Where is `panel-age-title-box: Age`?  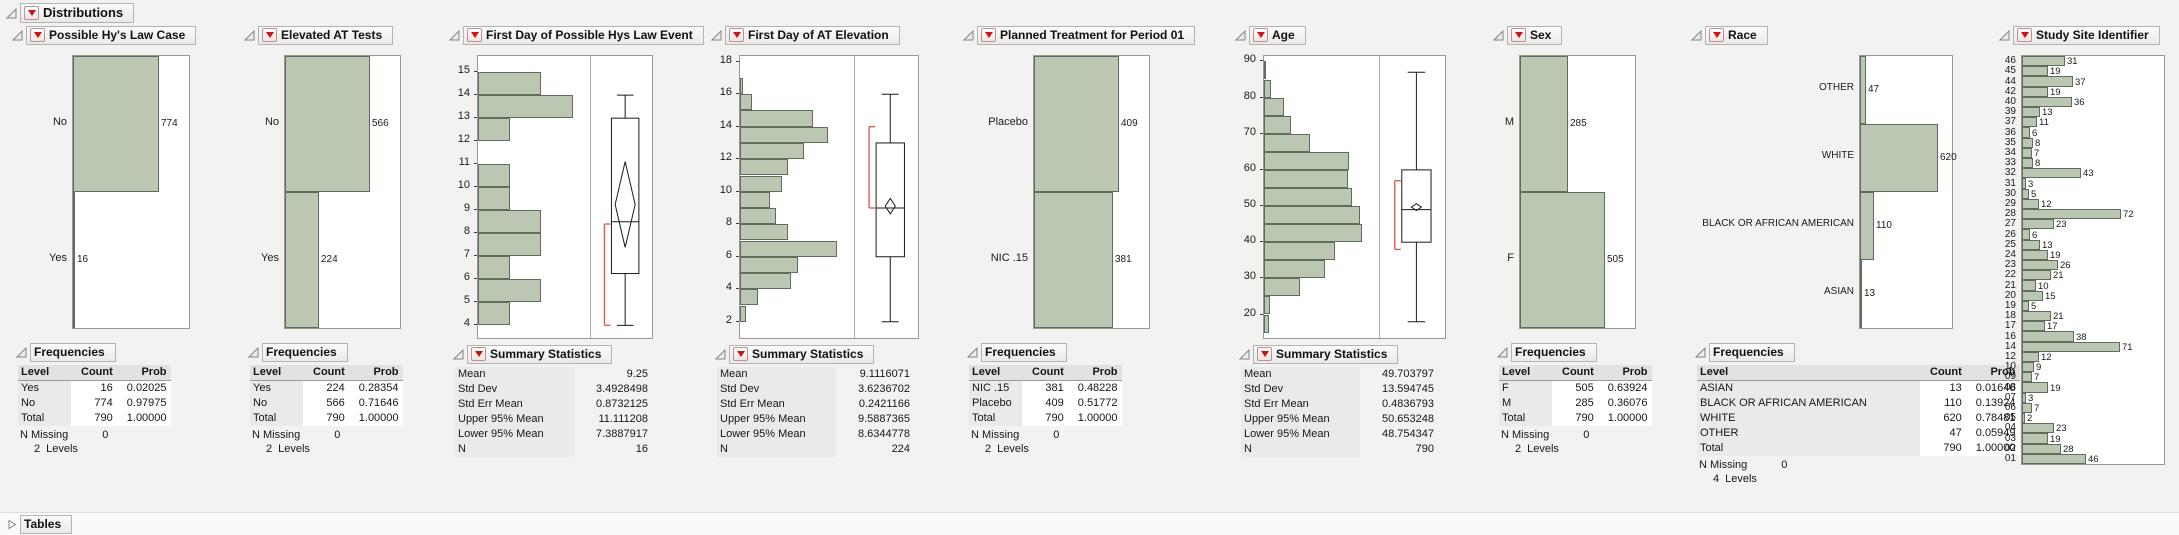
panel-age-title-box: Age is located at coordinates (1277, 35).